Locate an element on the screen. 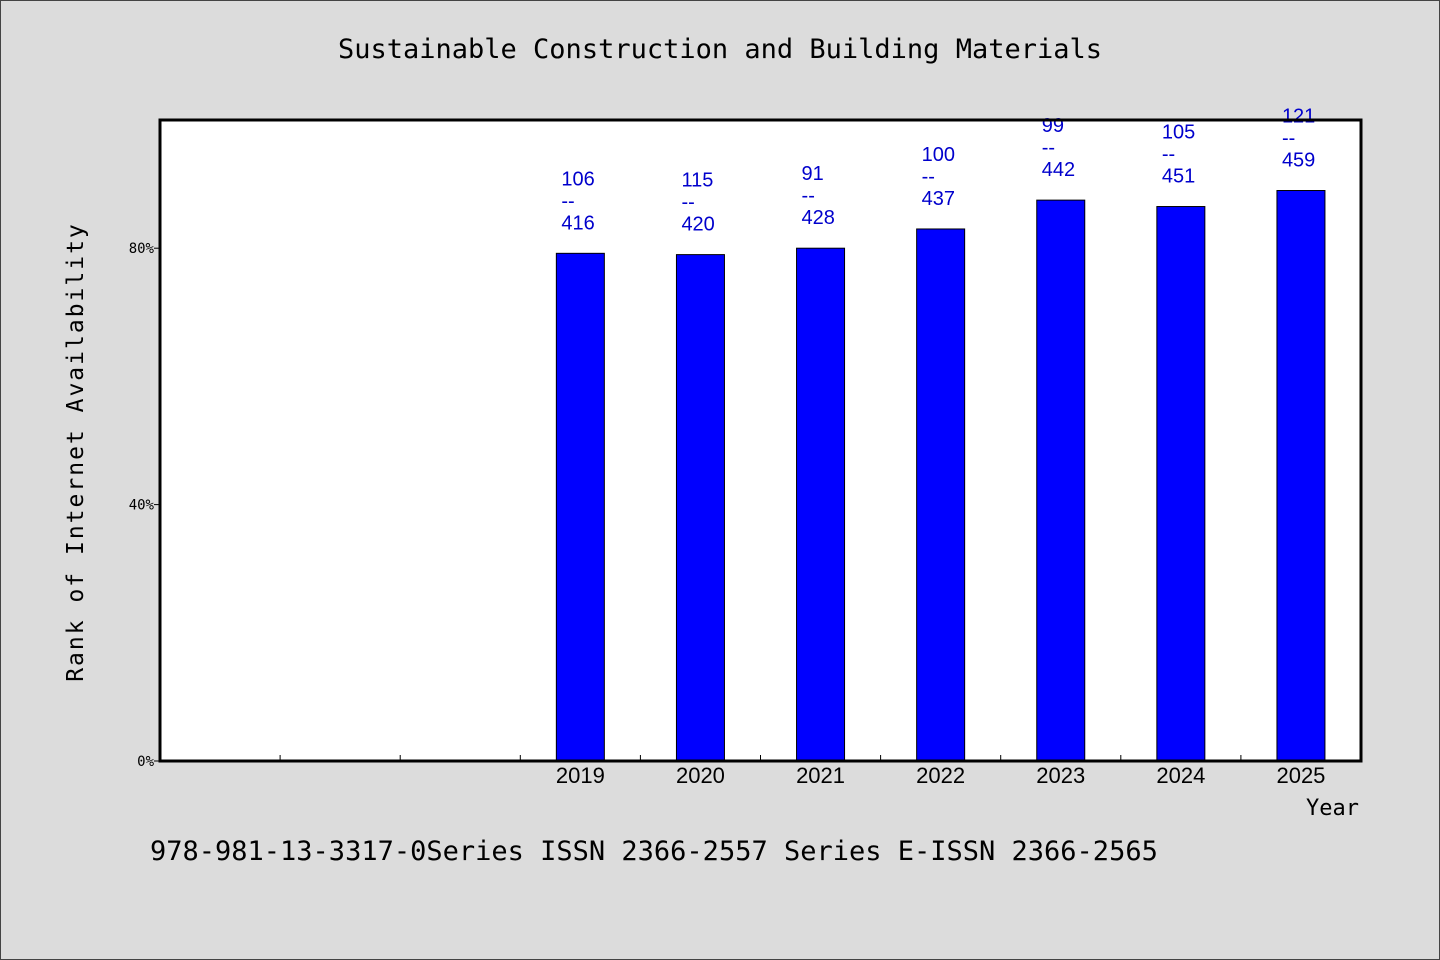 The image size is (1440, 960). data-label-top-2022: 100 is located at coordinates (938, 155).